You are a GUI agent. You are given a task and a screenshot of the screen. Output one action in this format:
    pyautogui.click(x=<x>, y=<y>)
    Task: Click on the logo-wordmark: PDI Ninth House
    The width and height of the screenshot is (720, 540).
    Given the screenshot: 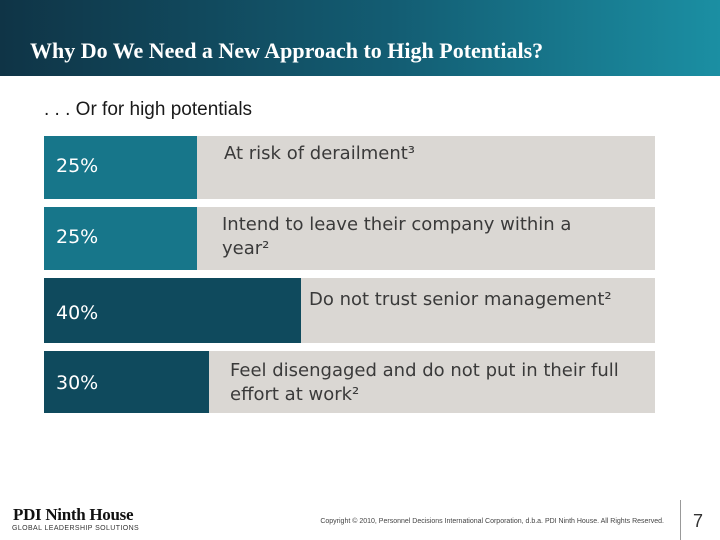 What is the action you would take?
    pyautogui.click(x=73, y=514)
    